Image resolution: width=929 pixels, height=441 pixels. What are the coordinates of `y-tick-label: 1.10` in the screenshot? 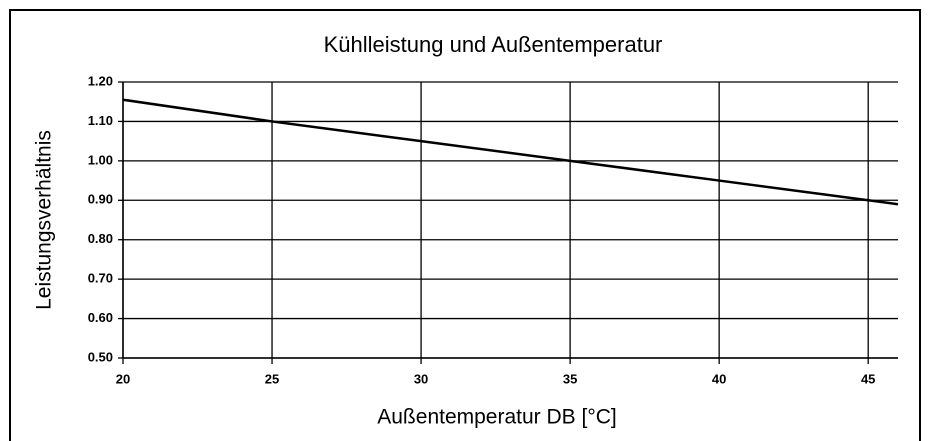 It's located at (100, 120).